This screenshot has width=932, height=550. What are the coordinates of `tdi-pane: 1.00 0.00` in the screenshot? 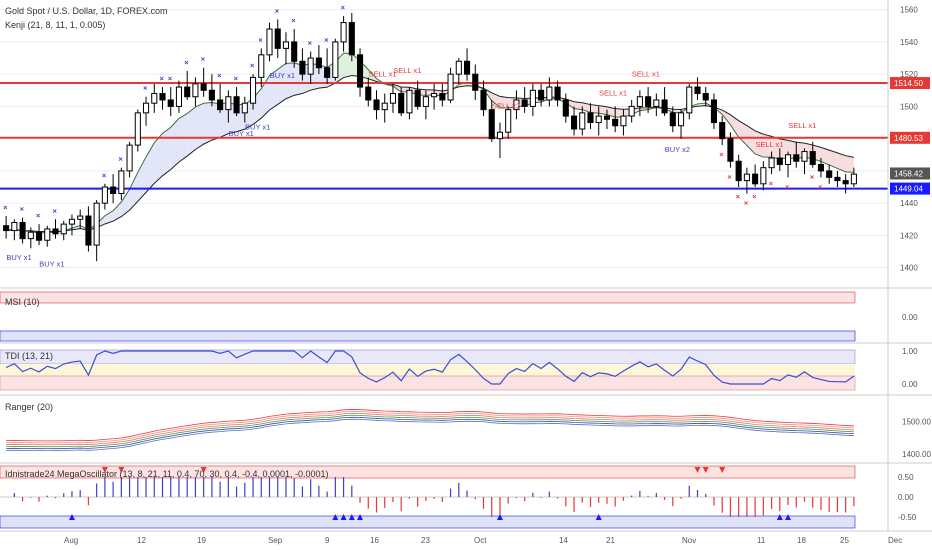 It's located at (459, 369).